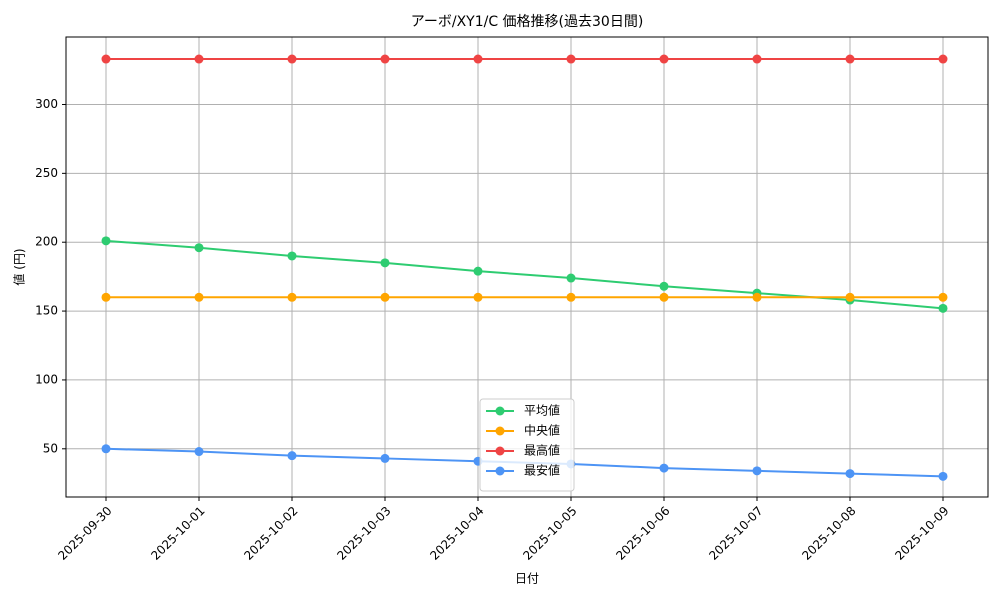 This screenshot has width=1000, height=604. I want to click on x-tick-label: 2025-10-09, so click(921, 533).